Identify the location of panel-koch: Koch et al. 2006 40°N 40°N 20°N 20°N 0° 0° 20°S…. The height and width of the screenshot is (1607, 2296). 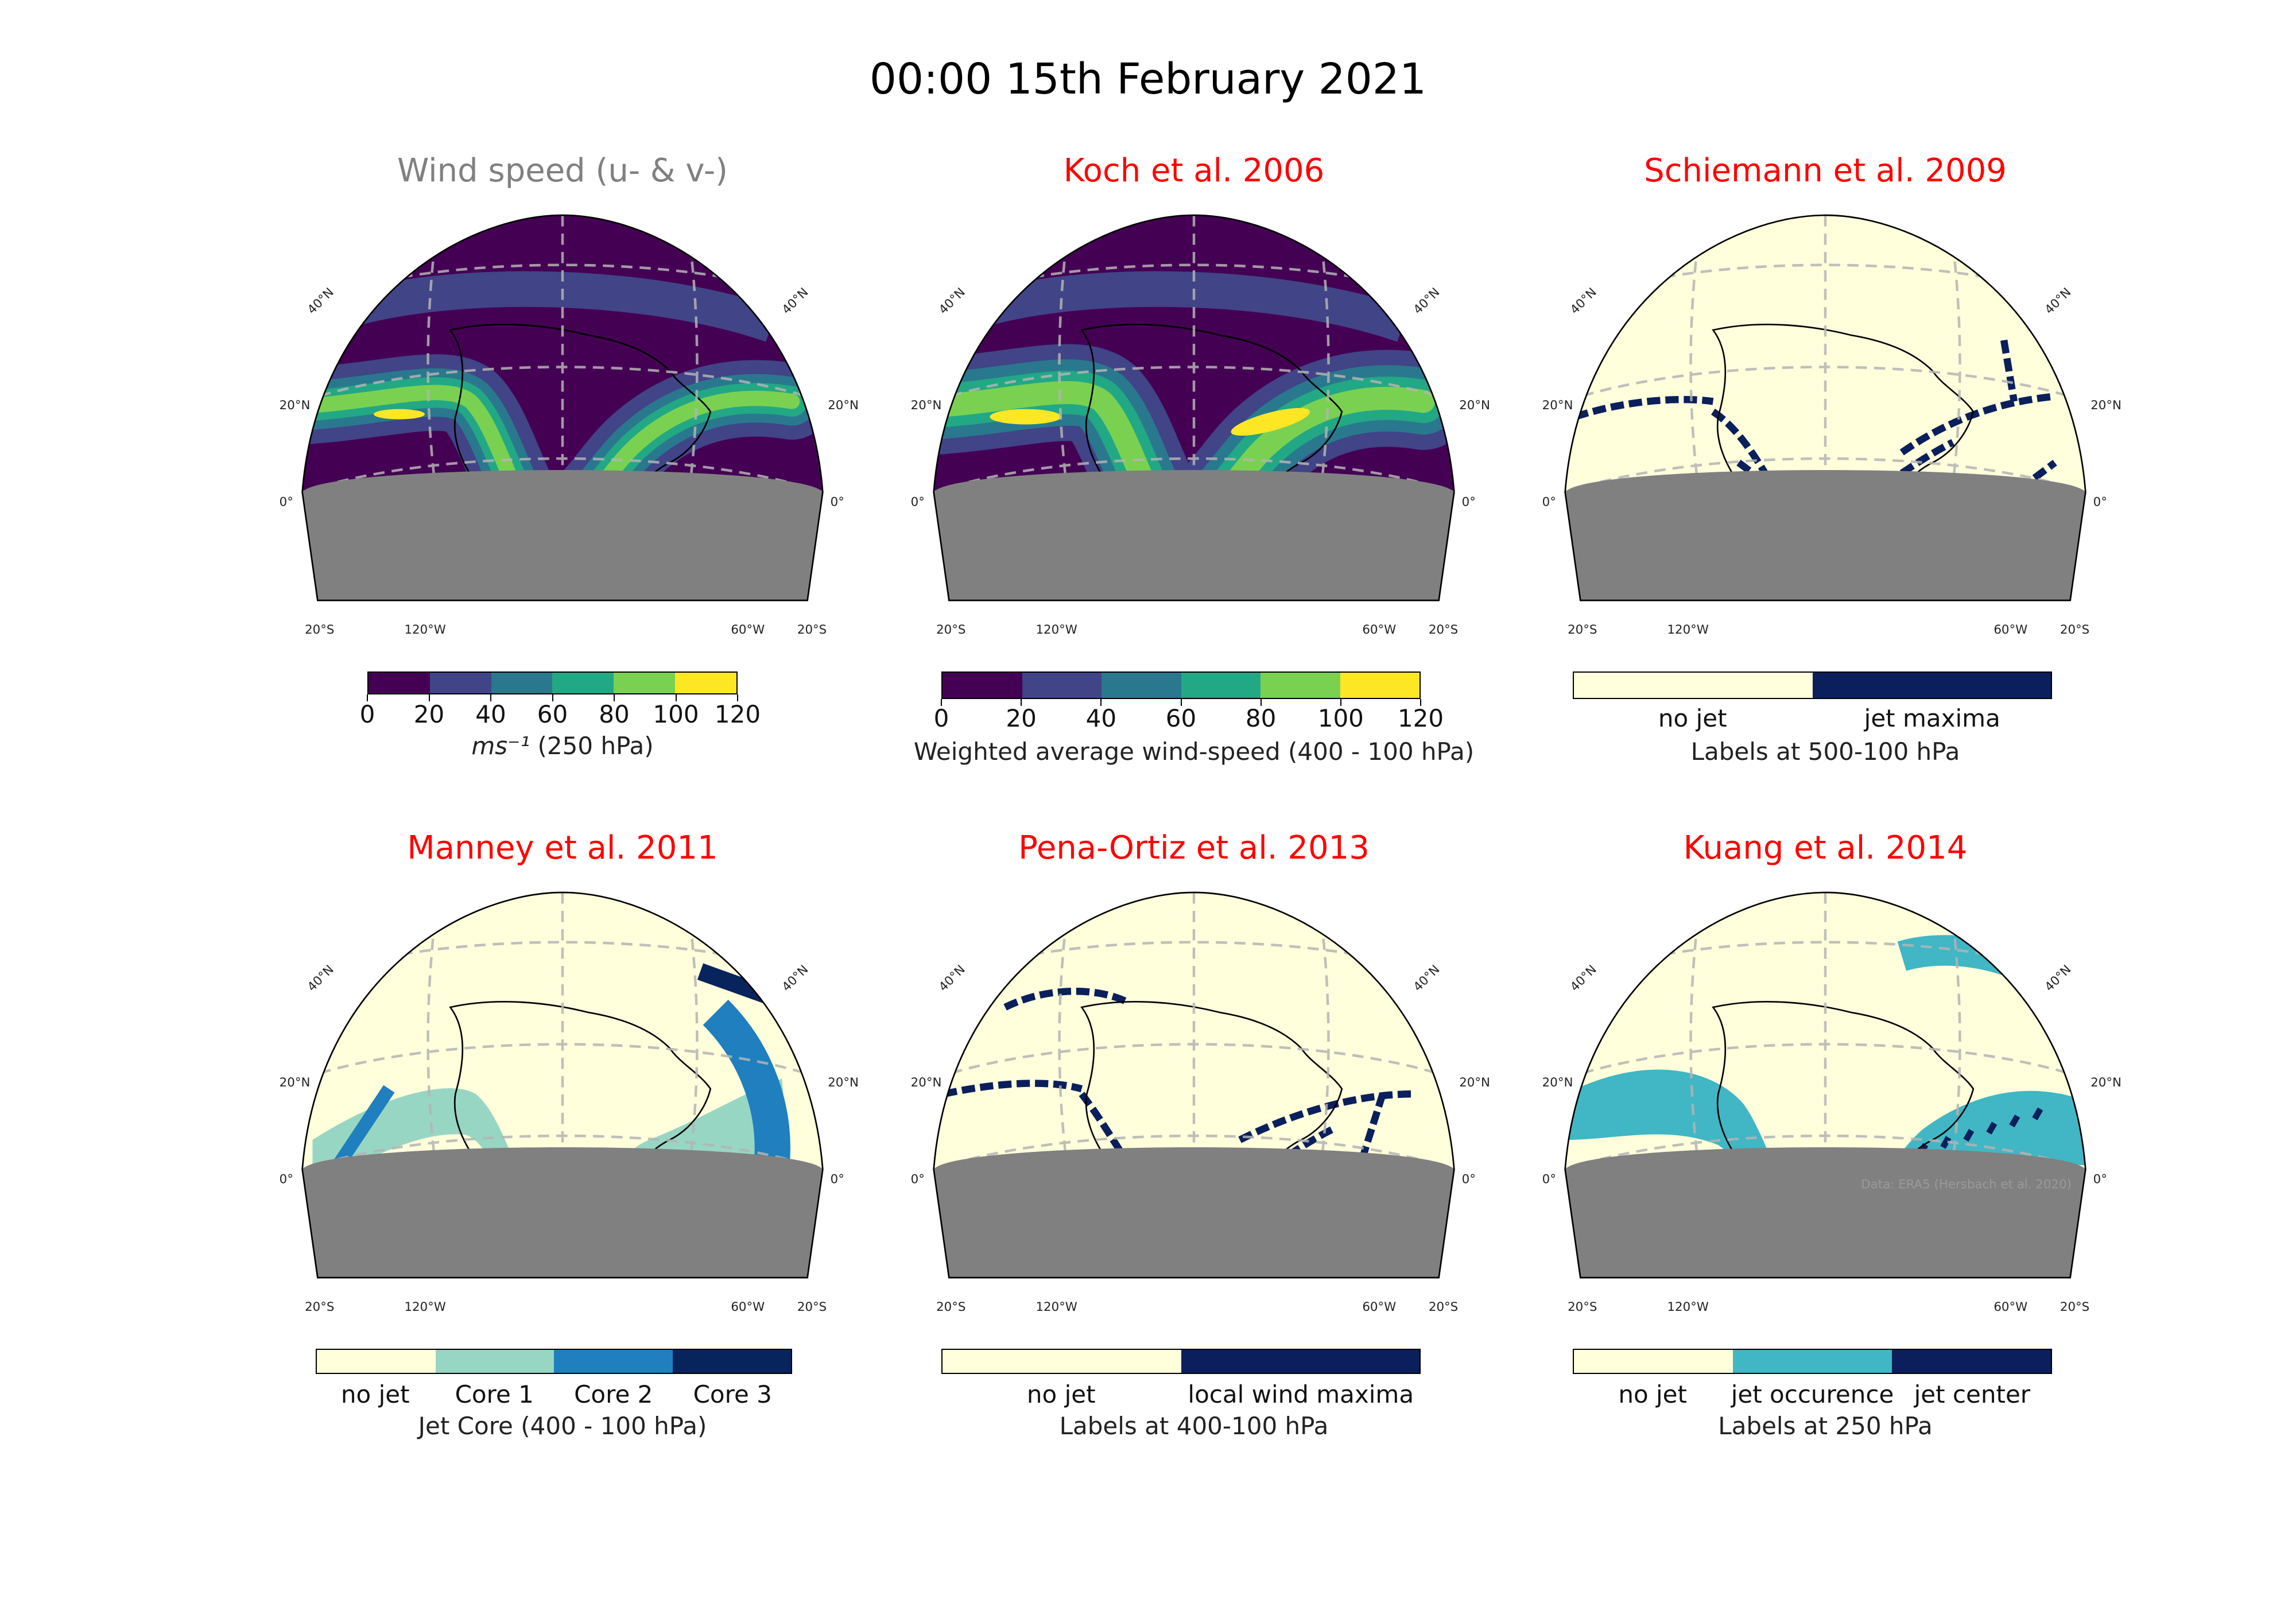
(1194, 482).